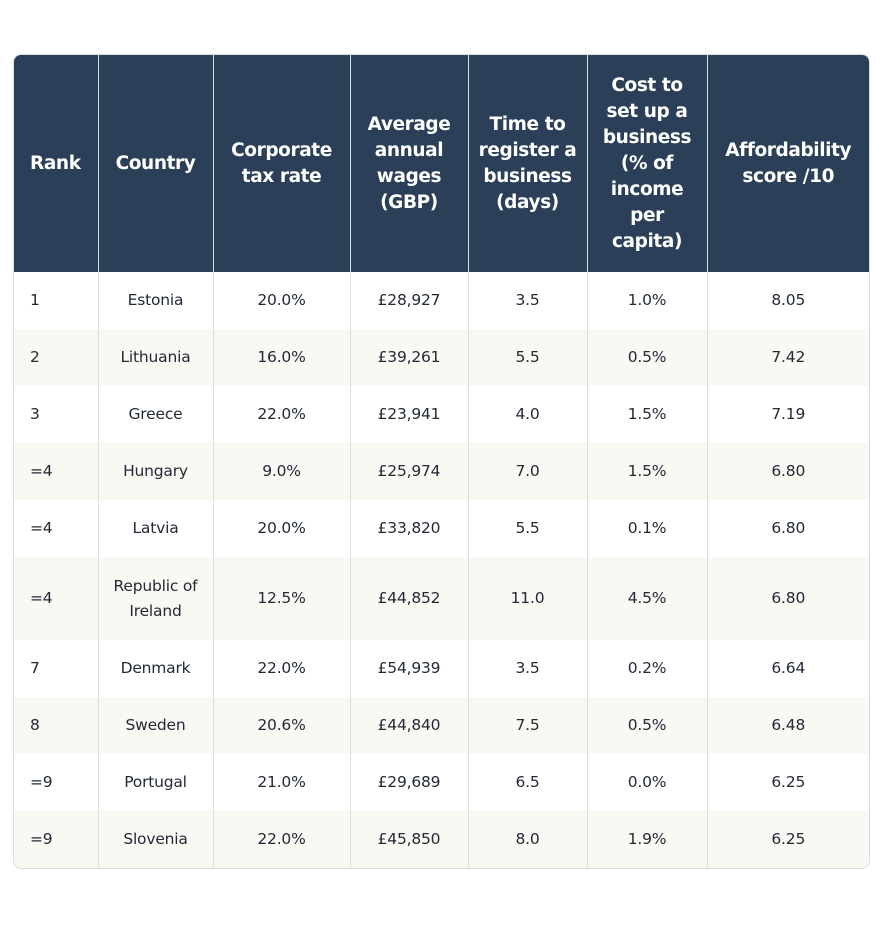 The image size is (884, 938). Describe the element at coordinates (281, 471) in the screenshot. I see `cell-corporate-tax-rate: 9.0%` at that location.